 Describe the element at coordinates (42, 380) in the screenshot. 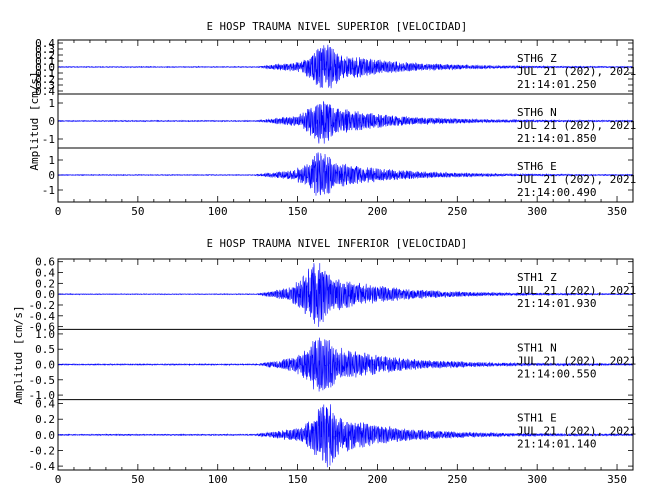

I see `y-tick-label: -0.5` at that location.